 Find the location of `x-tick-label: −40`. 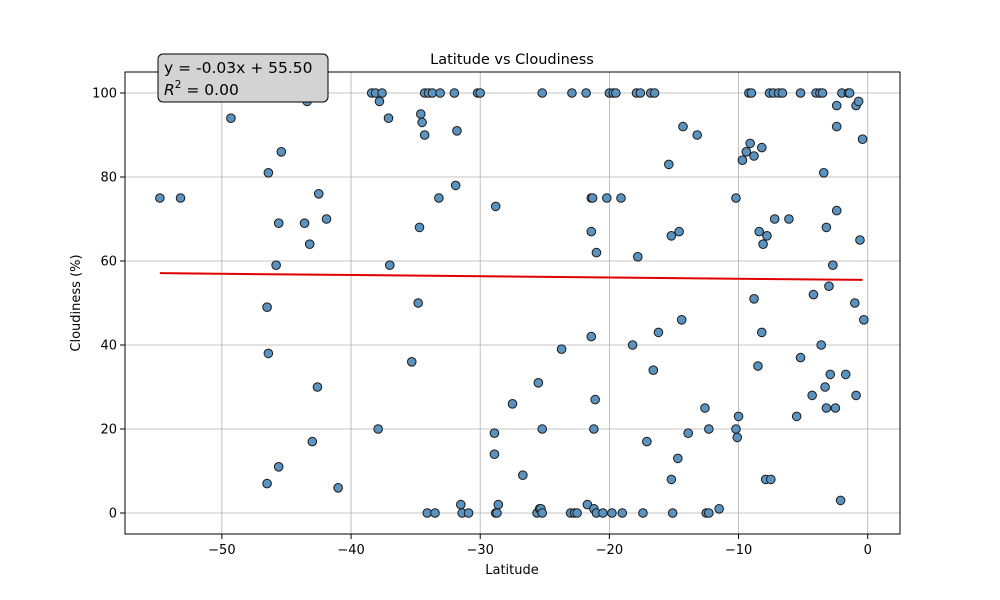

x-tick-label: −40 is located at coordinates (350, 550).